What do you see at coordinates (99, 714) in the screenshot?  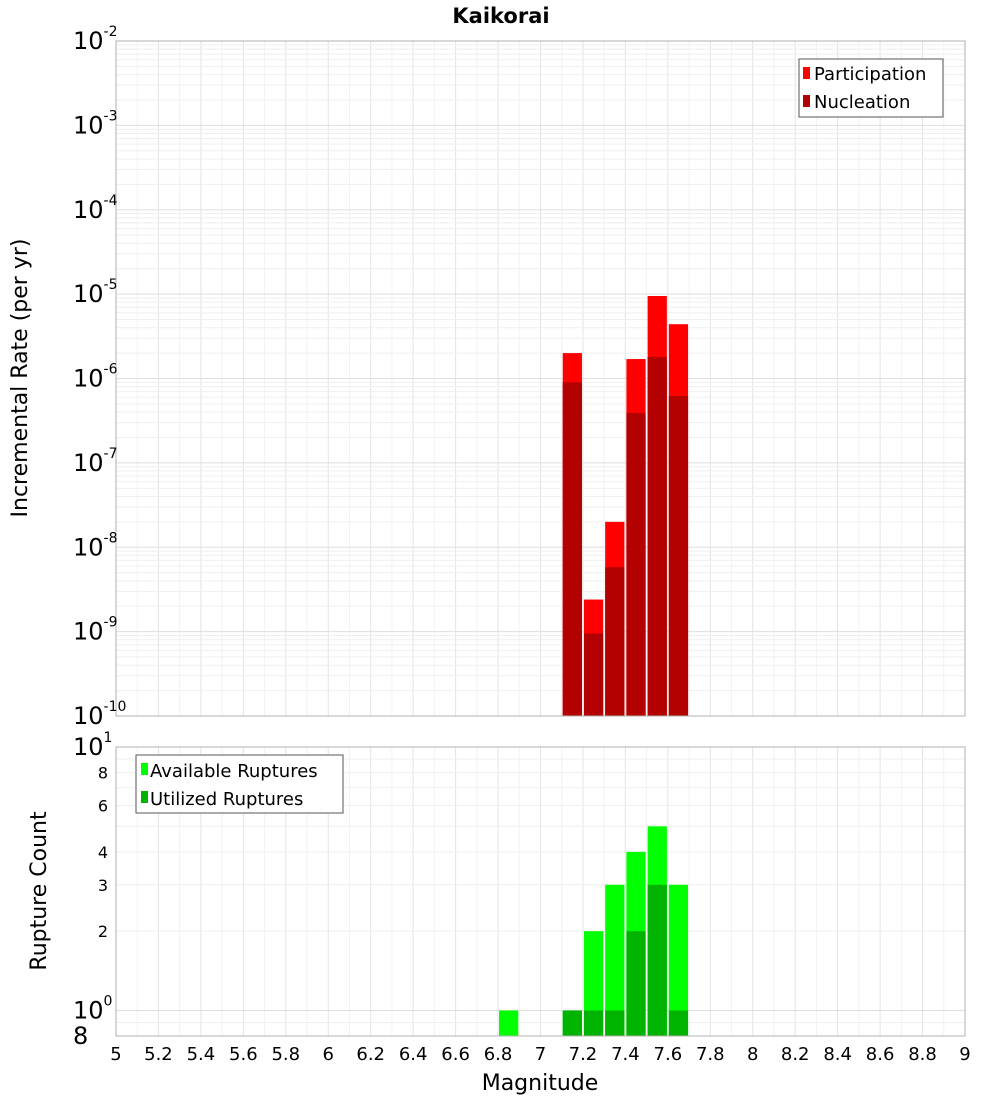 I see `y-tick-label: 10⁻¹⁰` at bounding box center [99, 714].